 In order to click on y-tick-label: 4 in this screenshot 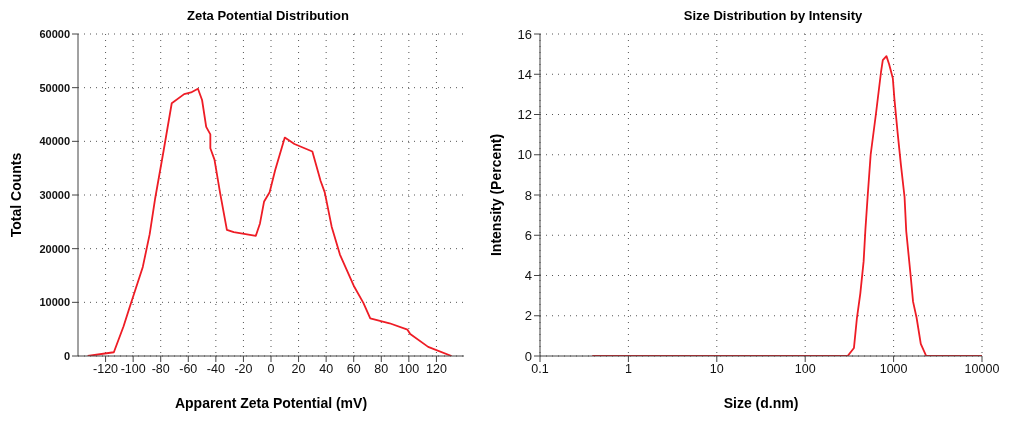, I will do `click(528, 276)`.